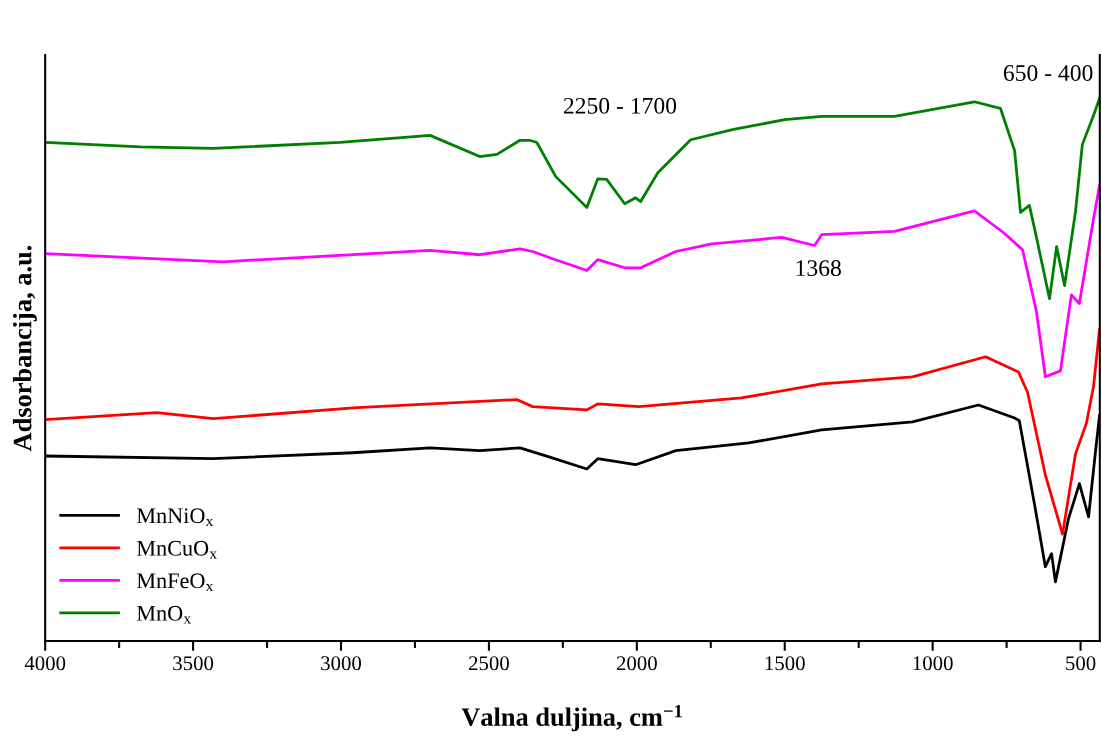 This screenshot has width=1102, height=755. What do you see at coordinates (571, 718) in the screenshot?
I see `x-axis-title: Valna duljina, cm$^{−1}$` at bounding box center [571, 718].